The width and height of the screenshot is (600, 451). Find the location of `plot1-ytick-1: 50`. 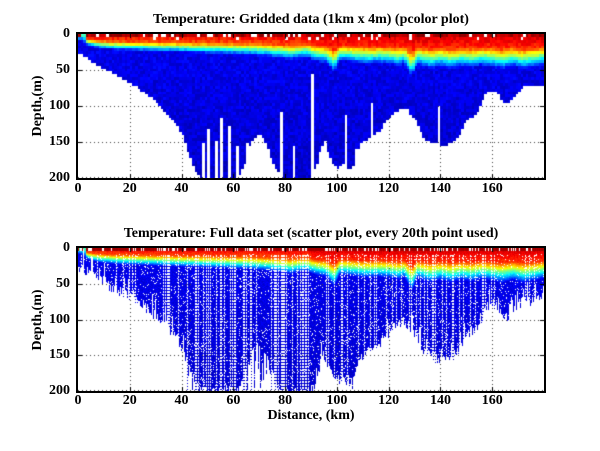

plot1-ytick-1: 50 is located at coordinates (63, 69).